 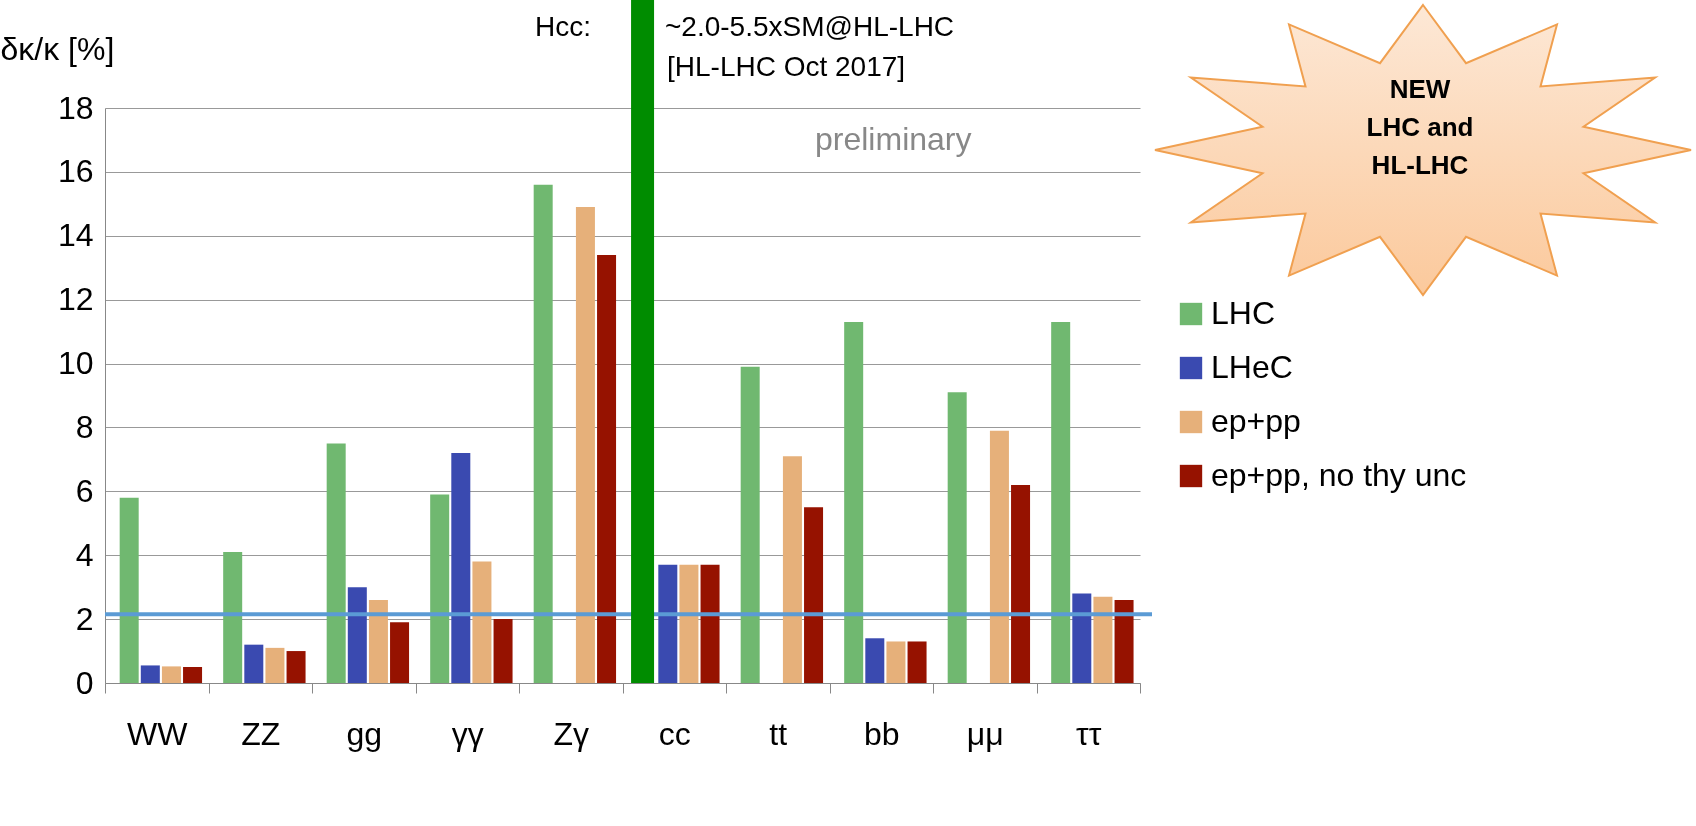 What do you see at coordinates (1256, 421) in the screenshot?
I see `legend-label: ep+pp` at bounding box center [1256, 421].